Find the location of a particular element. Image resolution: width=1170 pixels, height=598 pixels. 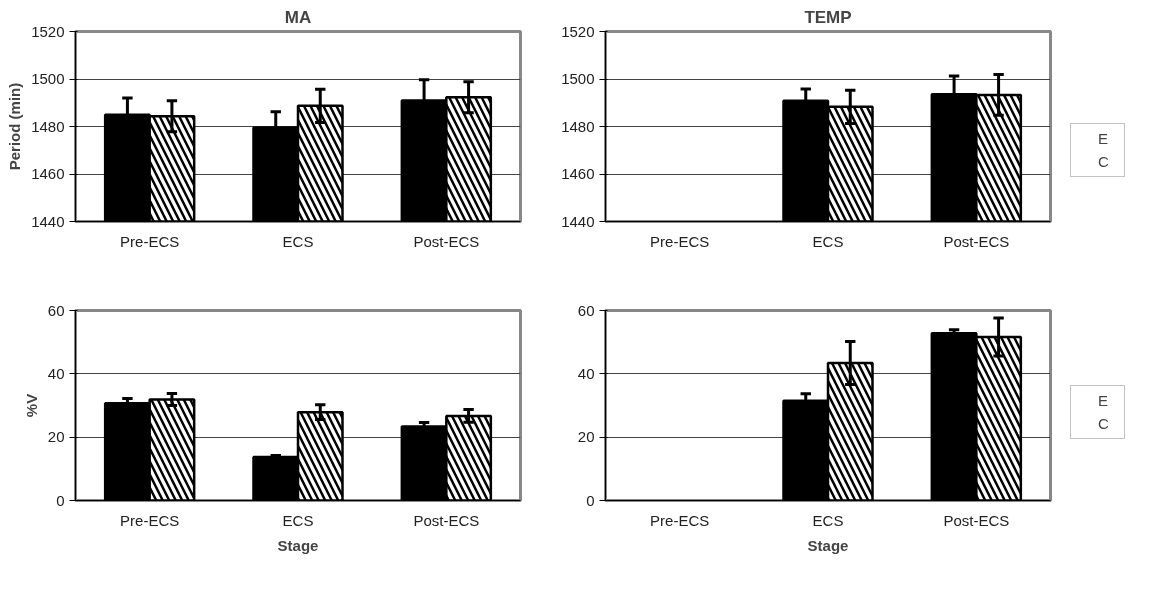

chart-title: MA is located at coordinates (298, 17).